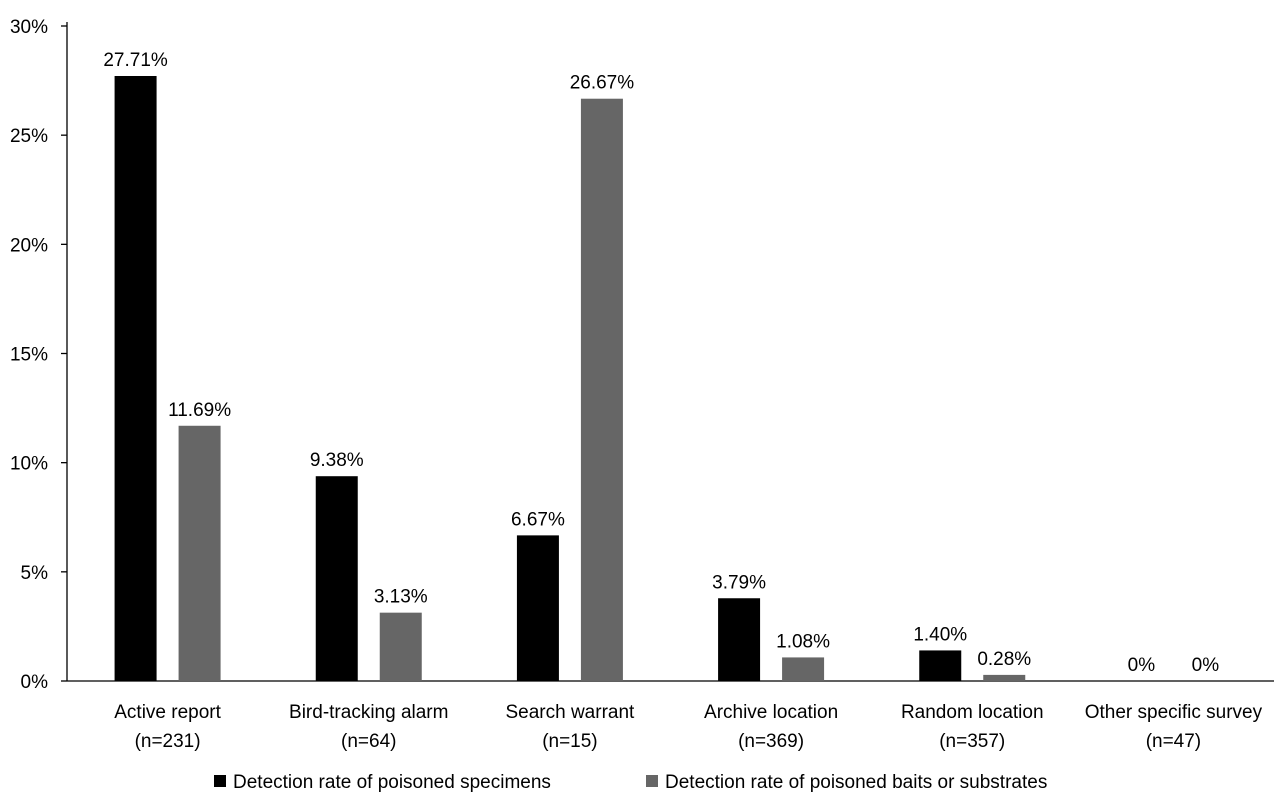  What do you see at coordinates (168, 741) in the screenshot?
I see `x-tick-sublabel: (n=231)` at bounding box center [168, 741].